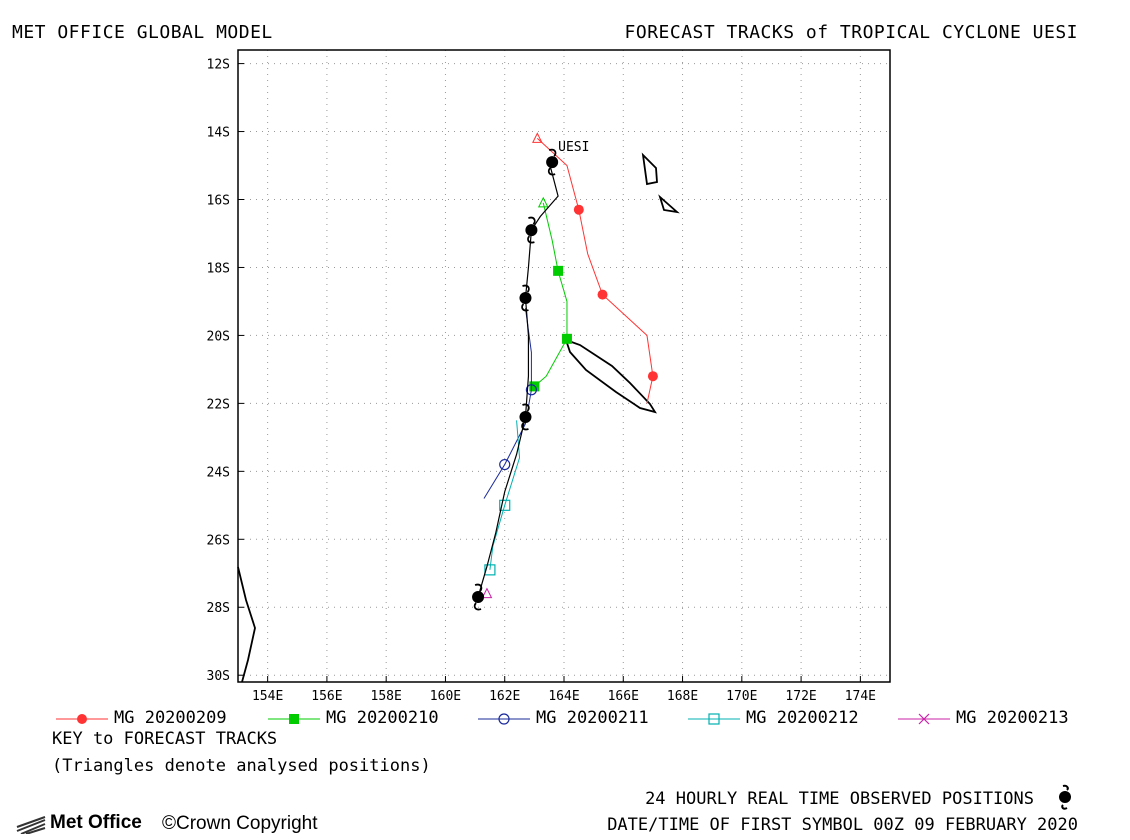 Image resolution: width=1130 pixels, height=840 pixels. What do you see at coordinates (241, 766) in the screenshot?
I see `key-note: (Triangles denote analysed positions)` at bounding box center [241, 766].